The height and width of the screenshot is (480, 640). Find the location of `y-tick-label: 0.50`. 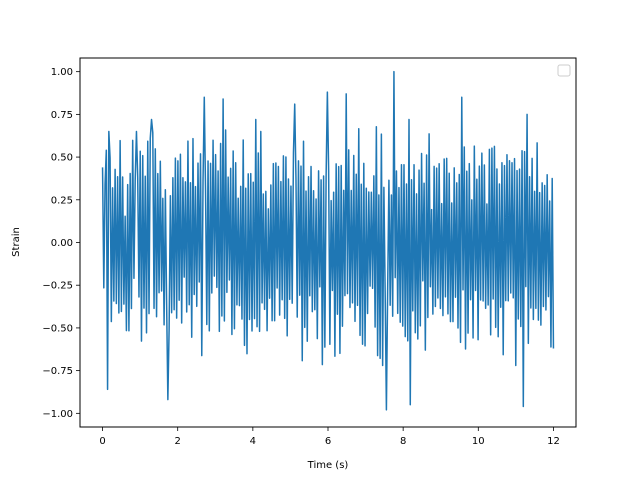

y-tick-label: 0.50 is located at coordinates (62, 158).